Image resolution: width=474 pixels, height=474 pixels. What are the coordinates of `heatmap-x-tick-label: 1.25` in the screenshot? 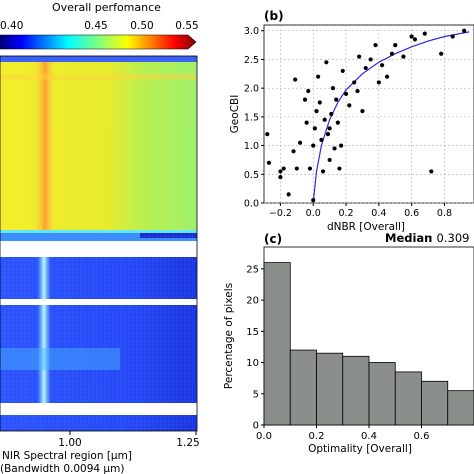 It's located at (187, 443).